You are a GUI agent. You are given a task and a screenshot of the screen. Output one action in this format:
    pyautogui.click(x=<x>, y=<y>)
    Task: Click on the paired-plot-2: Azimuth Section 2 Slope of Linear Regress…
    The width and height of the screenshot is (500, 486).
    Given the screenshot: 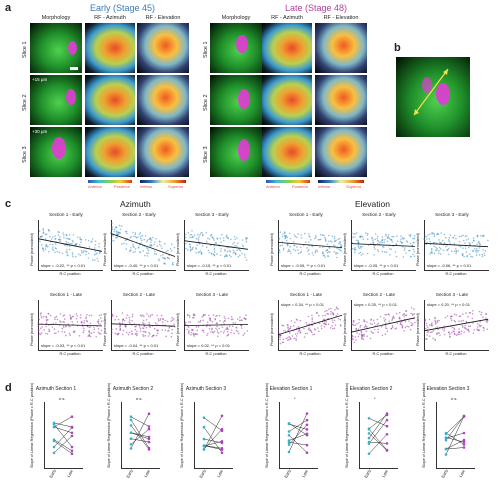 What is the action you would take?
    pyautogui.click(x=133, y=432)
    